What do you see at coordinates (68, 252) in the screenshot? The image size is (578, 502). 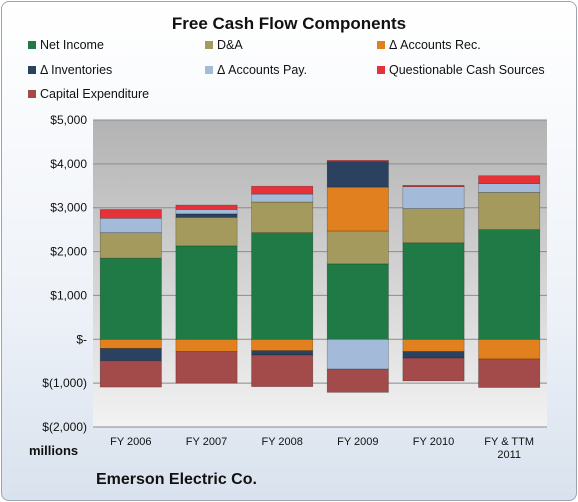 I see `y-tick-label: $2,000` at bounding box center [68, 252].